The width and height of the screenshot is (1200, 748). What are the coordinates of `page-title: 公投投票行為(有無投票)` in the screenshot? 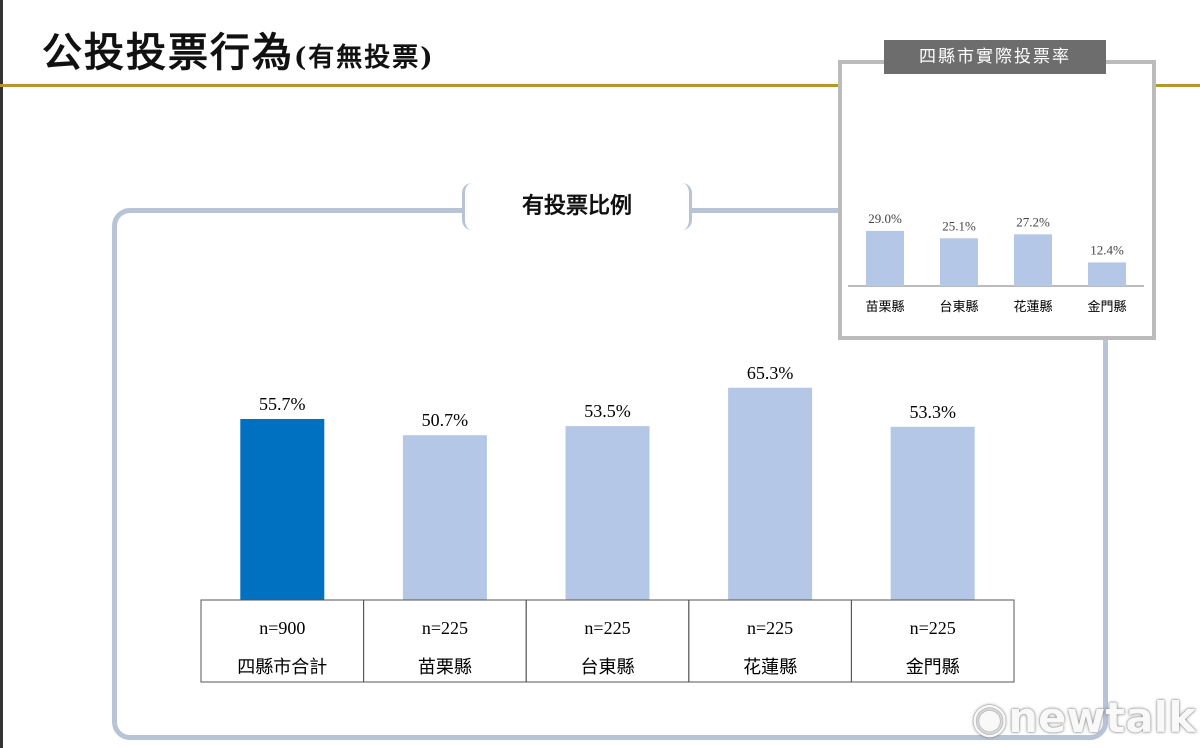 It's located at (238, 49).